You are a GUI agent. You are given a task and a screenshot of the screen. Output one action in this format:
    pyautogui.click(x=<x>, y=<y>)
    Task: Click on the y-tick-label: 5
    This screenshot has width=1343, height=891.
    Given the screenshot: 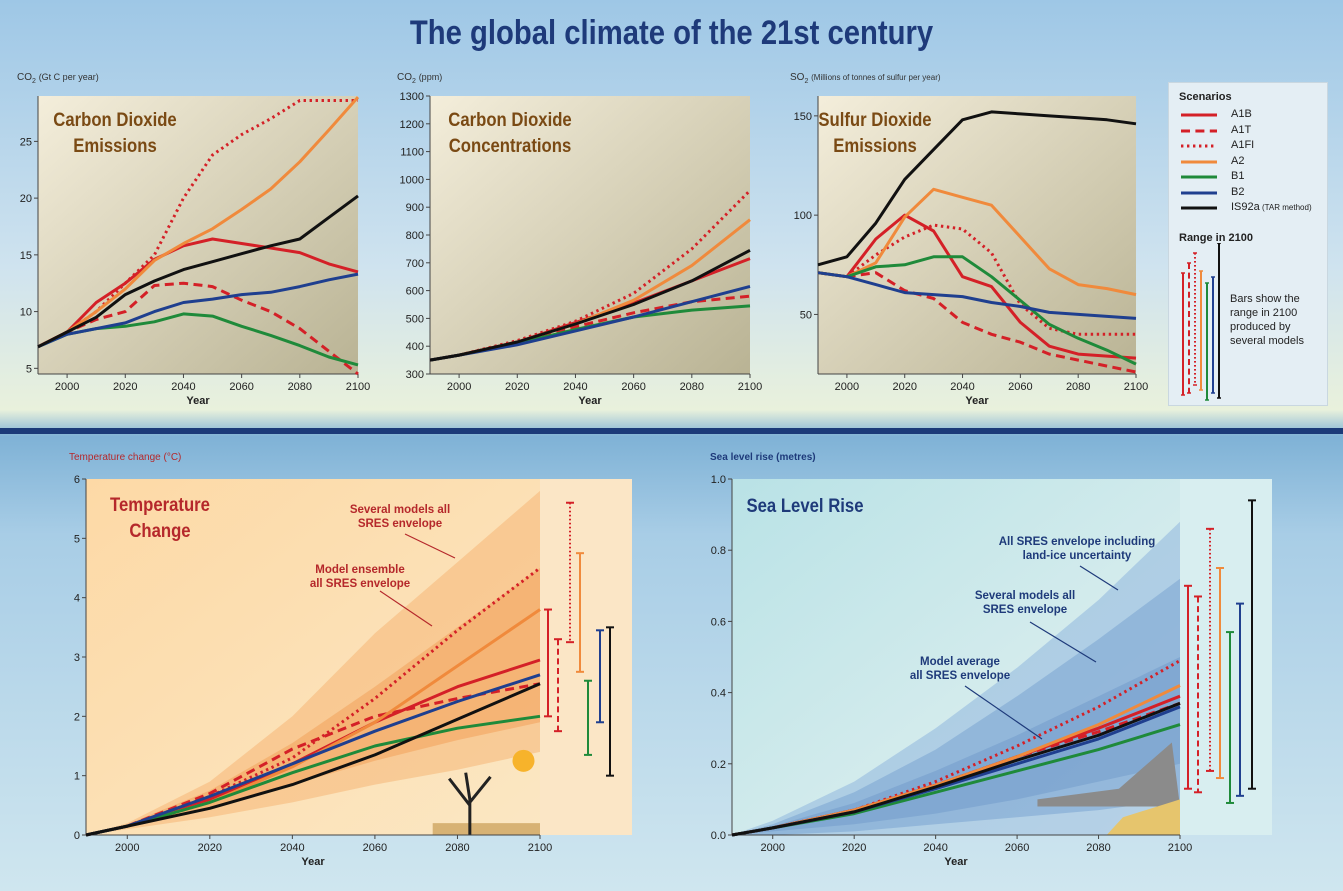 What is the action you would take?
    pyautogui.click(x=29, y=369)
    